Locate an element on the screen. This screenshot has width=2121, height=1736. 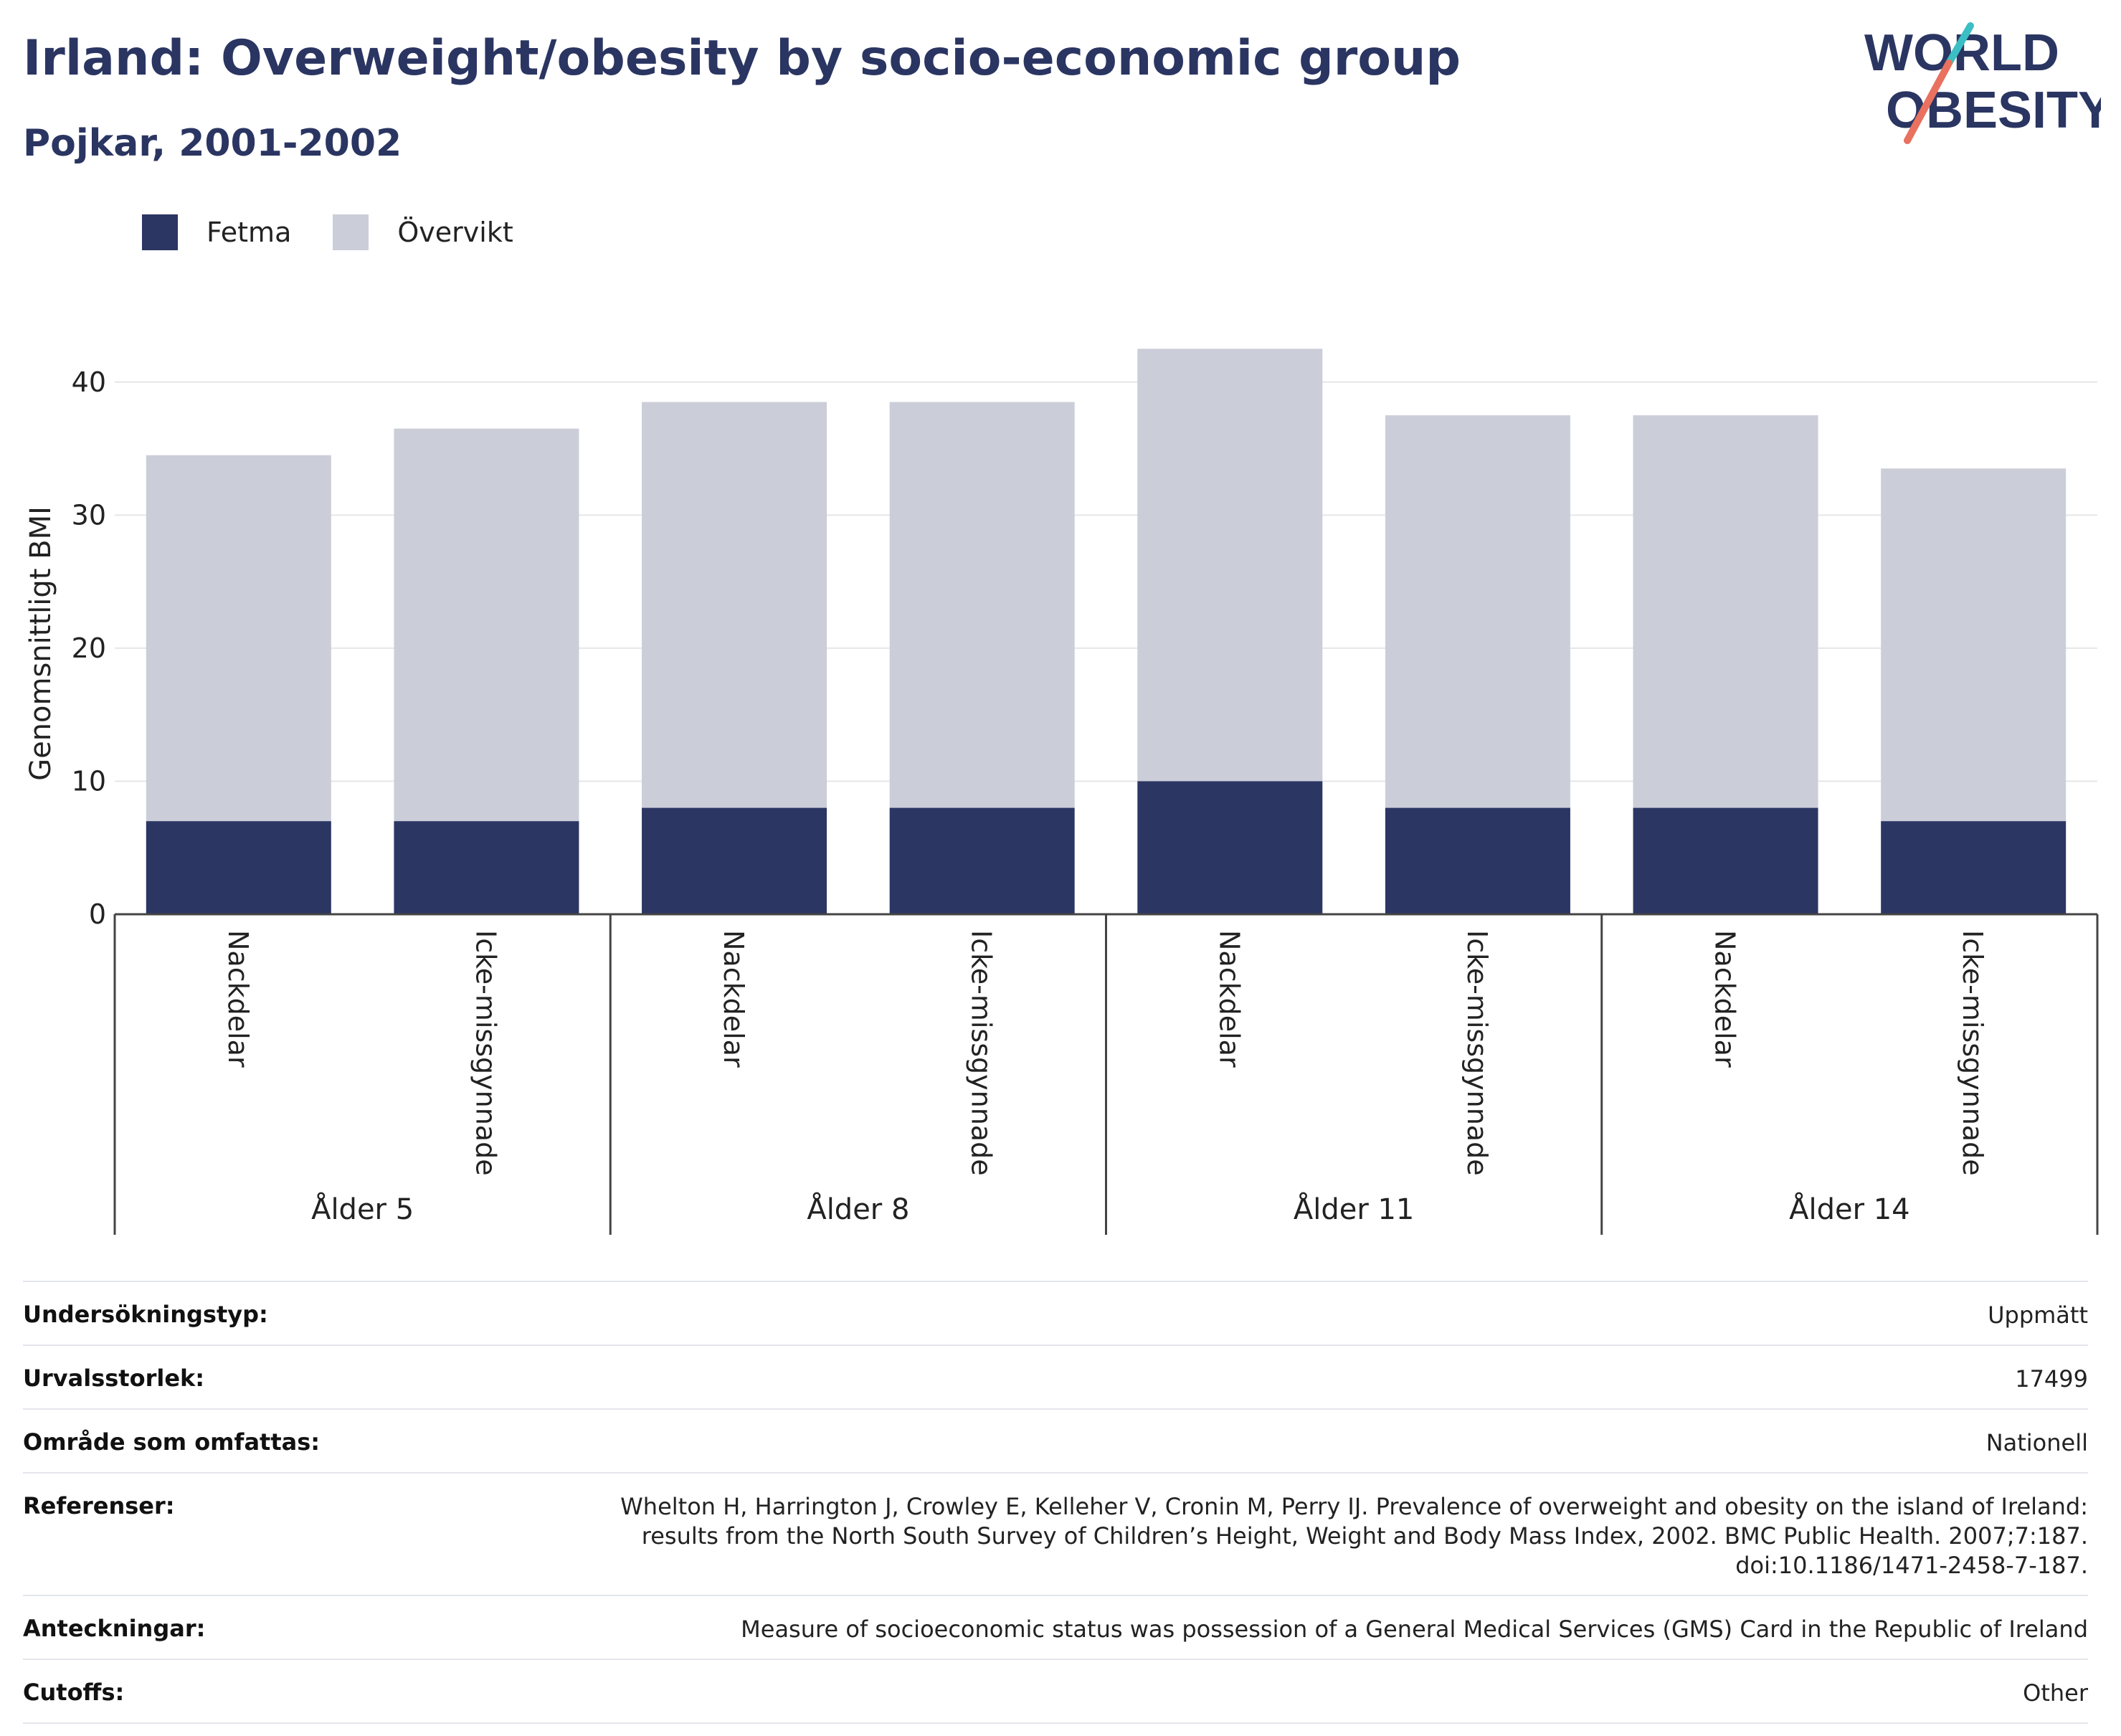
world-obesity-logo: WORLD OBESITY is located at coordinates (1982, 83).